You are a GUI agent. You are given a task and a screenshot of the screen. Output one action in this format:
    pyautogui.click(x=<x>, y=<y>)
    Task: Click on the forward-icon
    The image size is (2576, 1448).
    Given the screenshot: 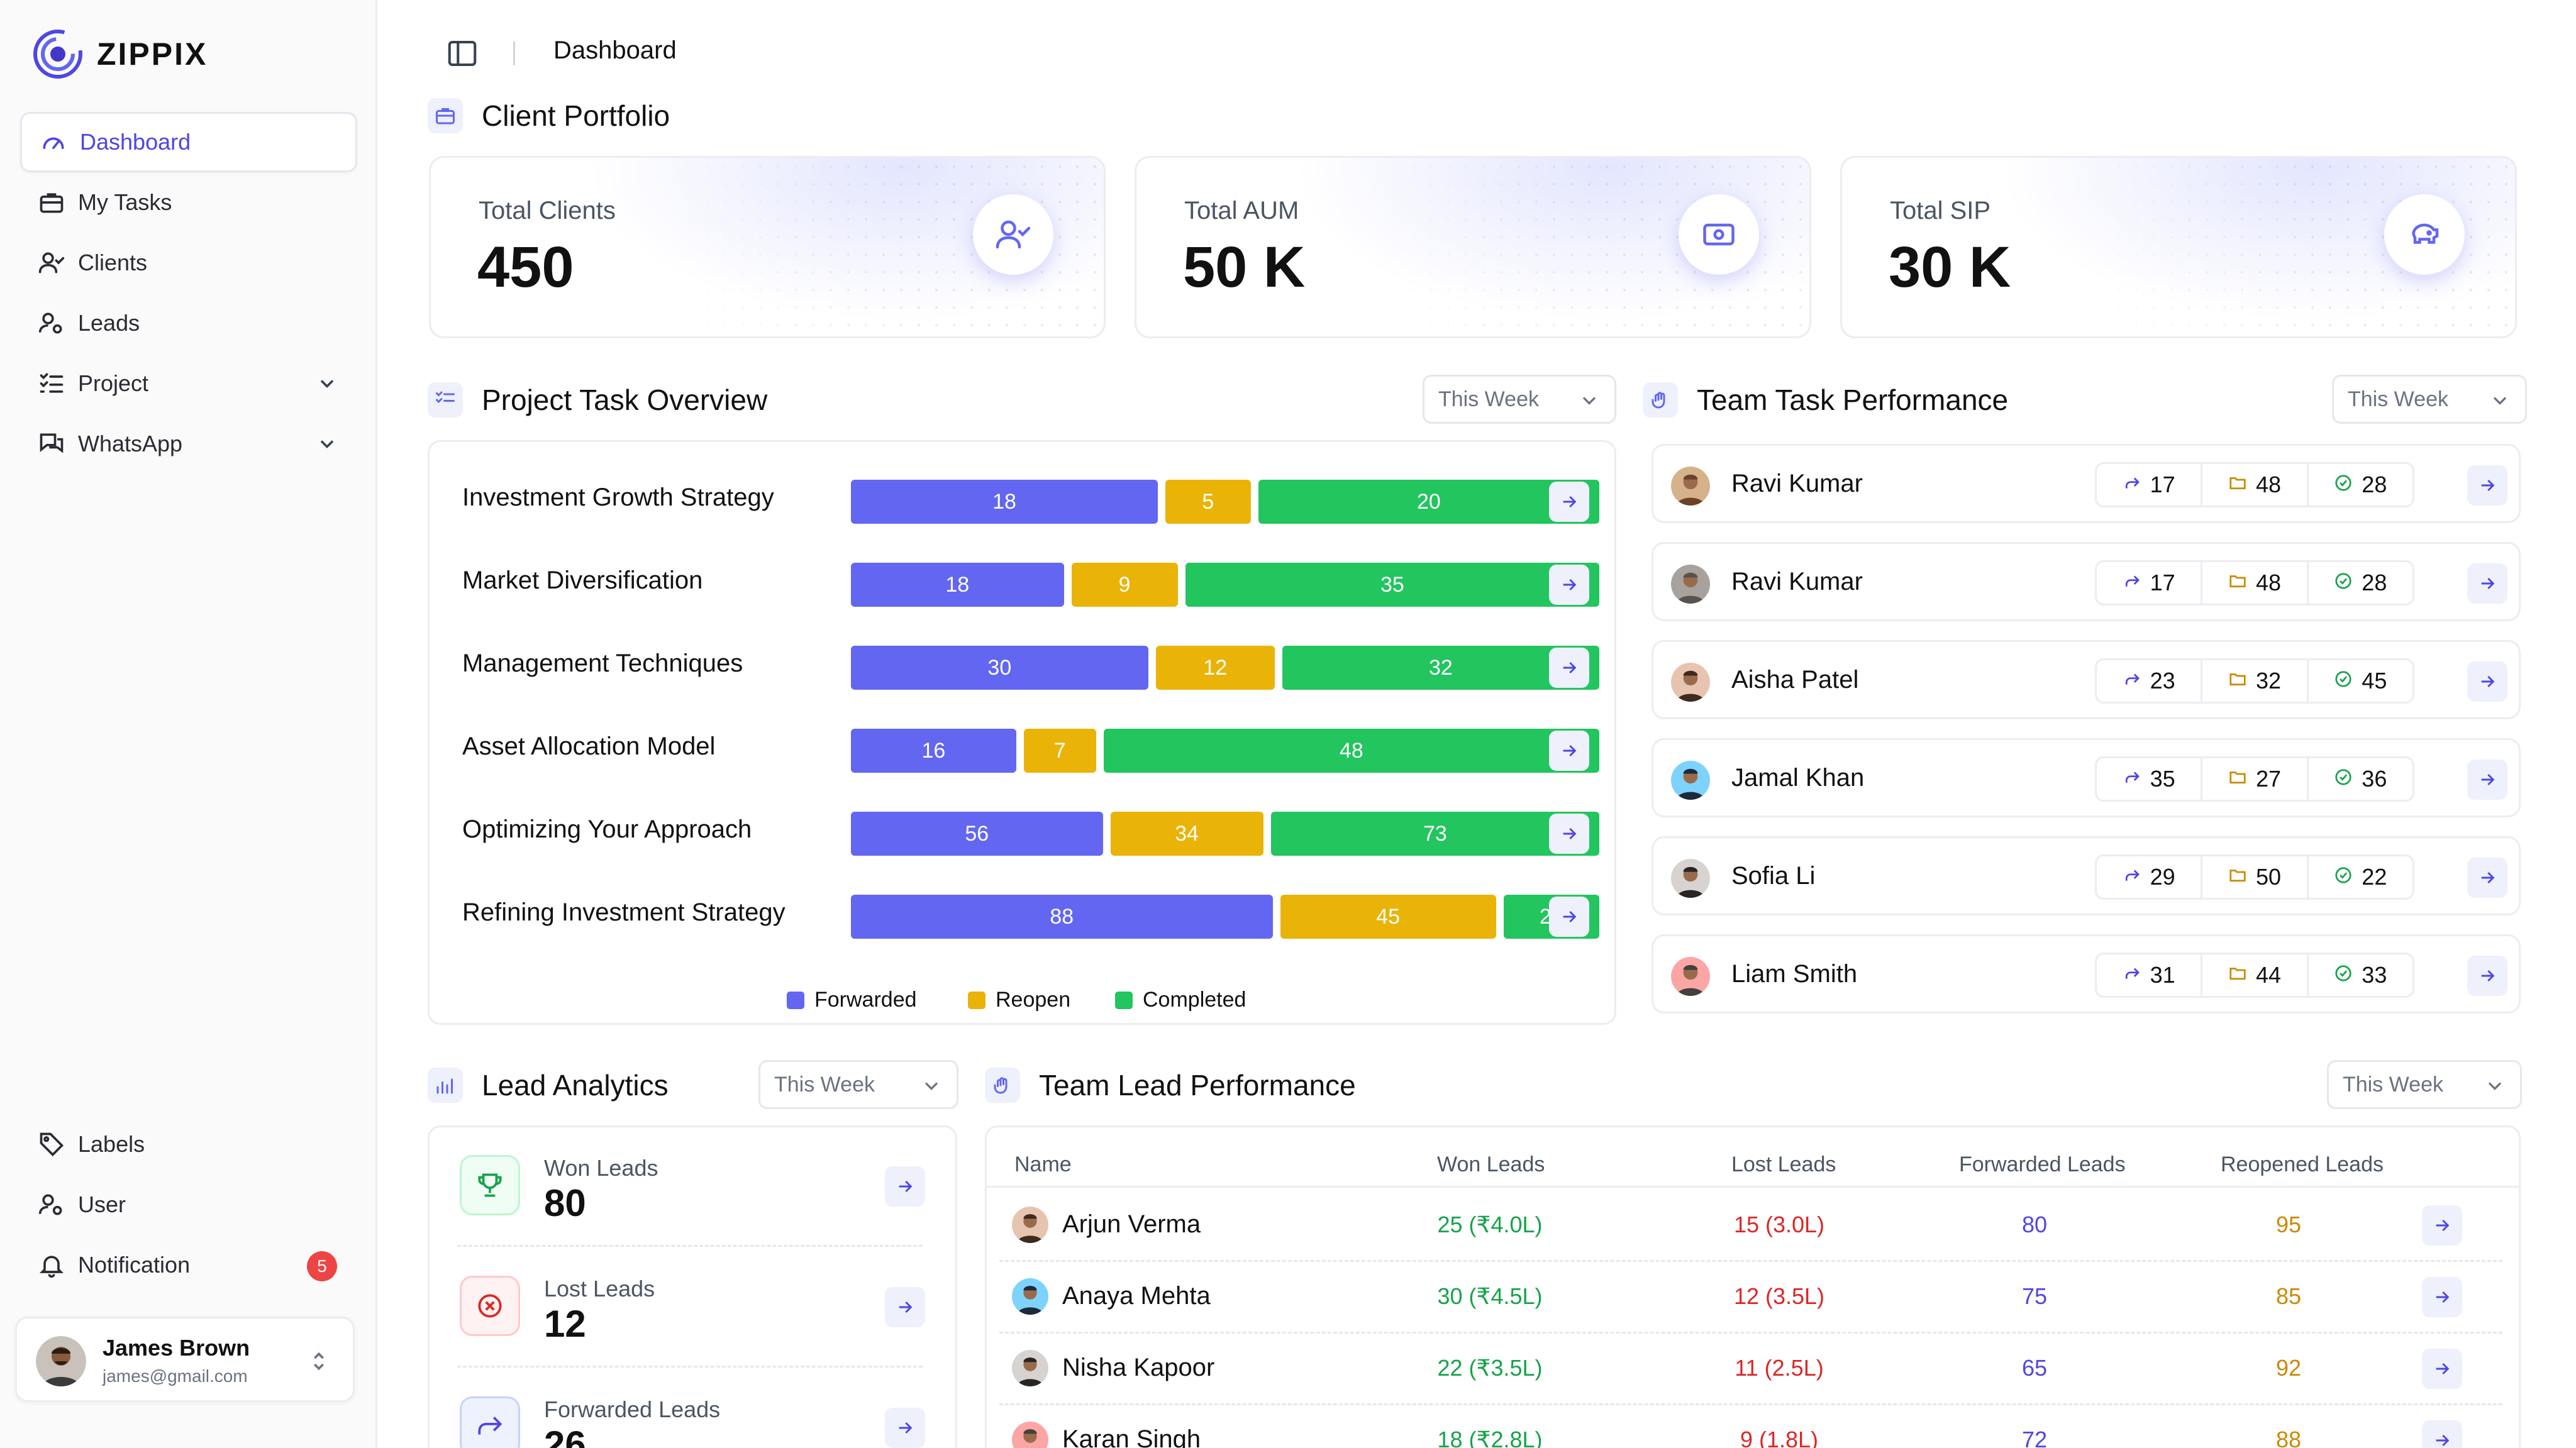 What is the action you would take?
    pyautogui.click(x=490, y=1422)
    